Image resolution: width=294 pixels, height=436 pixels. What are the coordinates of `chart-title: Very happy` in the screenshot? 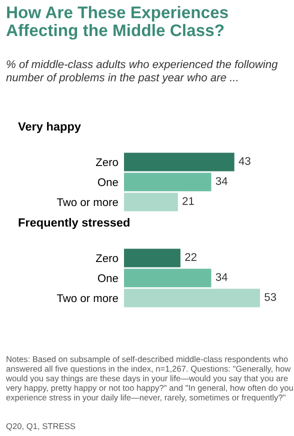 It's located at (49, 128).